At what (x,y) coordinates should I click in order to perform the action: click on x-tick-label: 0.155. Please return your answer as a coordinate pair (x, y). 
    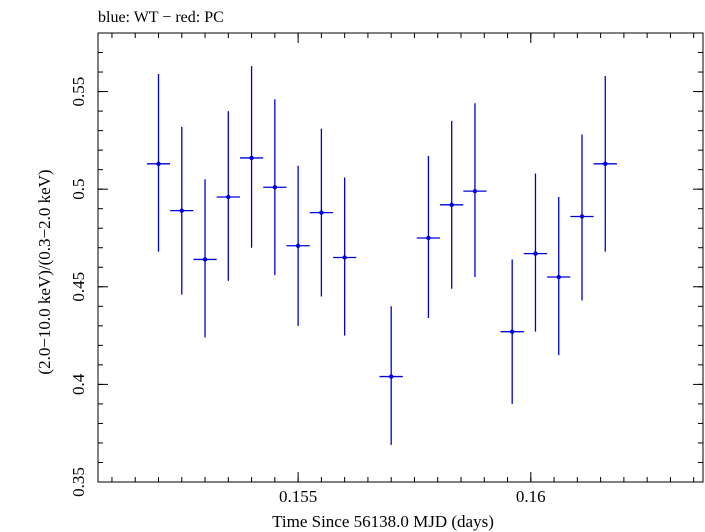
    Looking at the image, I should click on (298, 496).